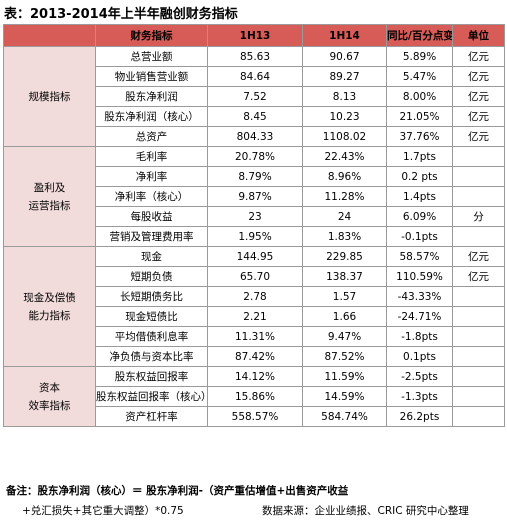  I want to click on cell: 8.79%, so click(255, 176).